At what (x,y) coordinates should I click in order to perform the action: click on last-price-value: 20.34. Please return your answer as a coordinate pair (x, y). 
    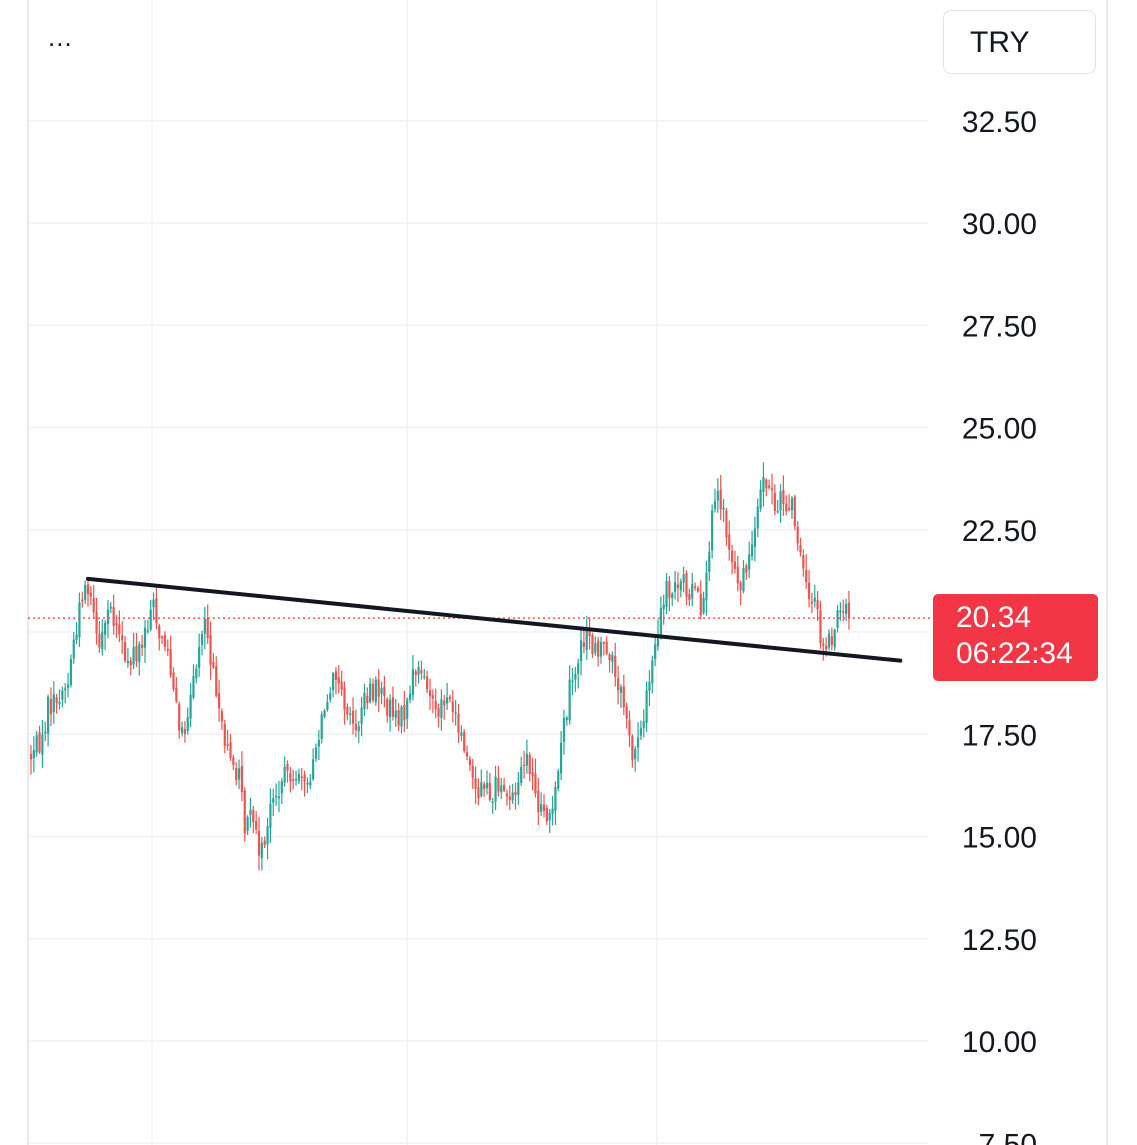
    Looking at the image, I should click on (994, 617).